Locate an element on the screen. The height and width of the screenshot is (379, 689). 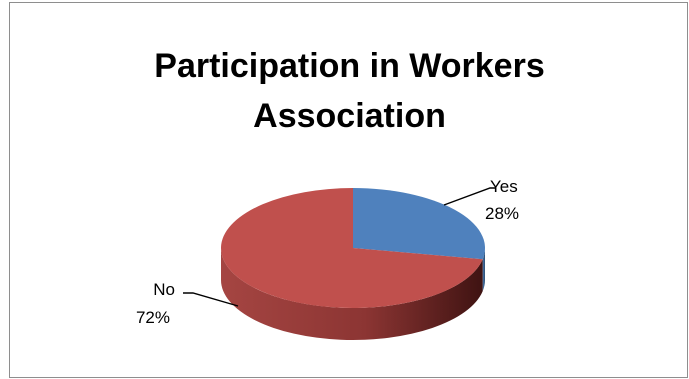
chart-title-line-1: Participation in Workers is located at coordinates (349, 66).